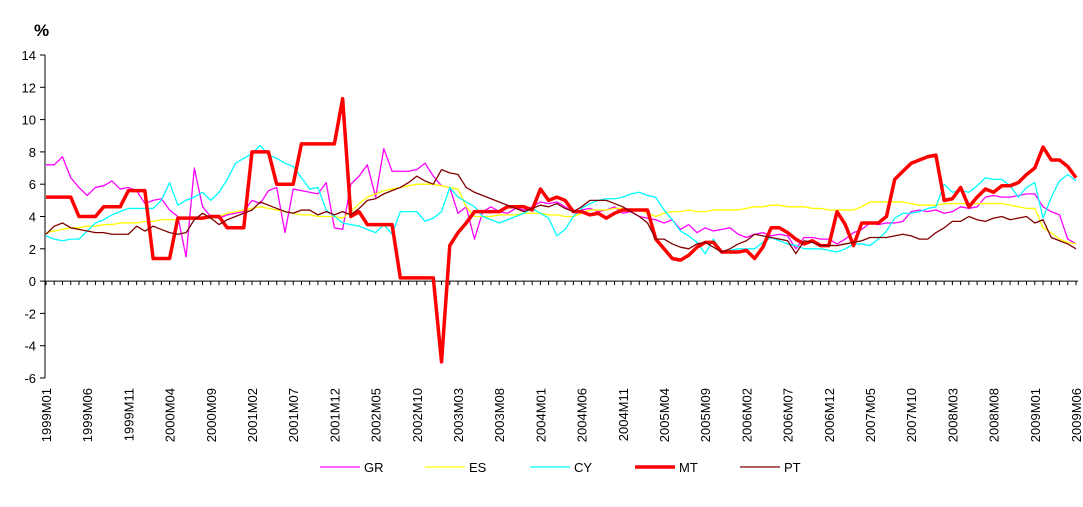 Image resolution: width=1083 pixels, height=507 pixels. I want to click on x-tick-label: 2008M08, so click(994, 415).